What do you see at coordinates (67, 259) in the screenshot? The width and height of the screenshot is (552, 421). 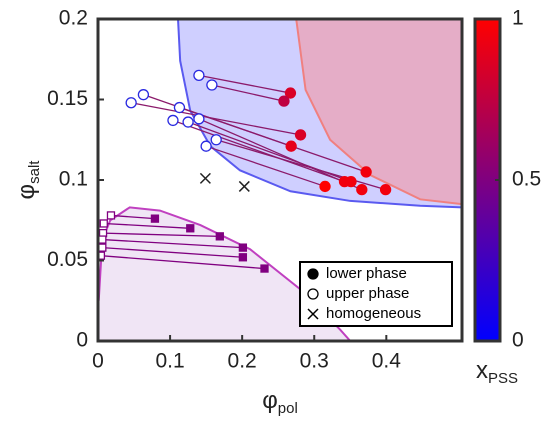 I see `y-tick-label: 0.05` at bounding box center [67, 259].